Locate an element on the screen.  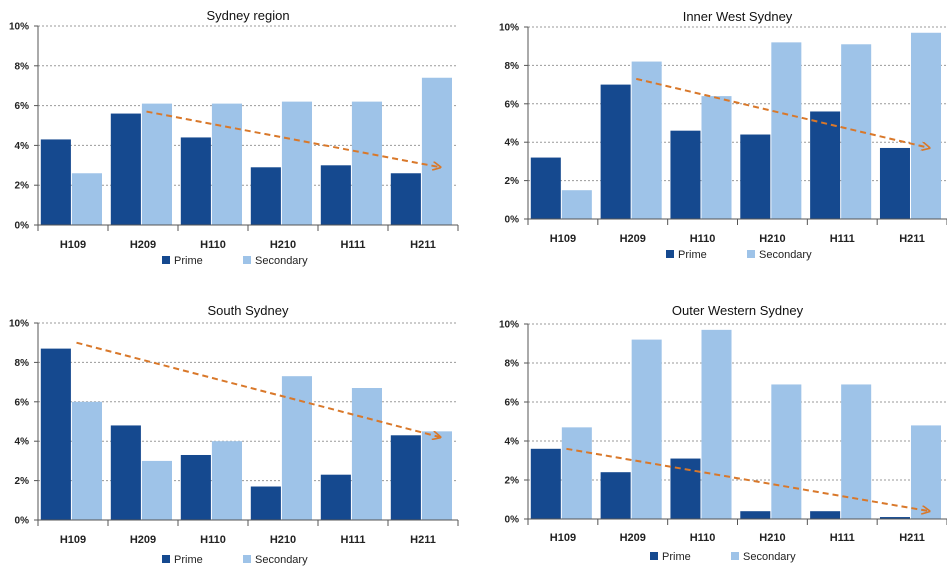
chart-title: Outer Western Sydney is located at coordinates (738, 310).